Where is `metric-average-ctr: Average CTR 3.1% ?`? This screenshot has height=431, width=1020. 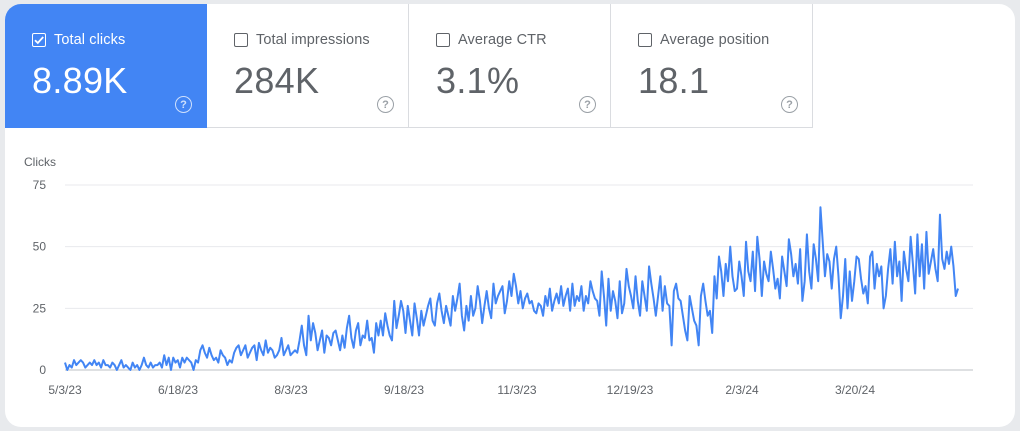 metric-average-ctr: Average CTR 3.1% ? is located at coordinates (510, 66).